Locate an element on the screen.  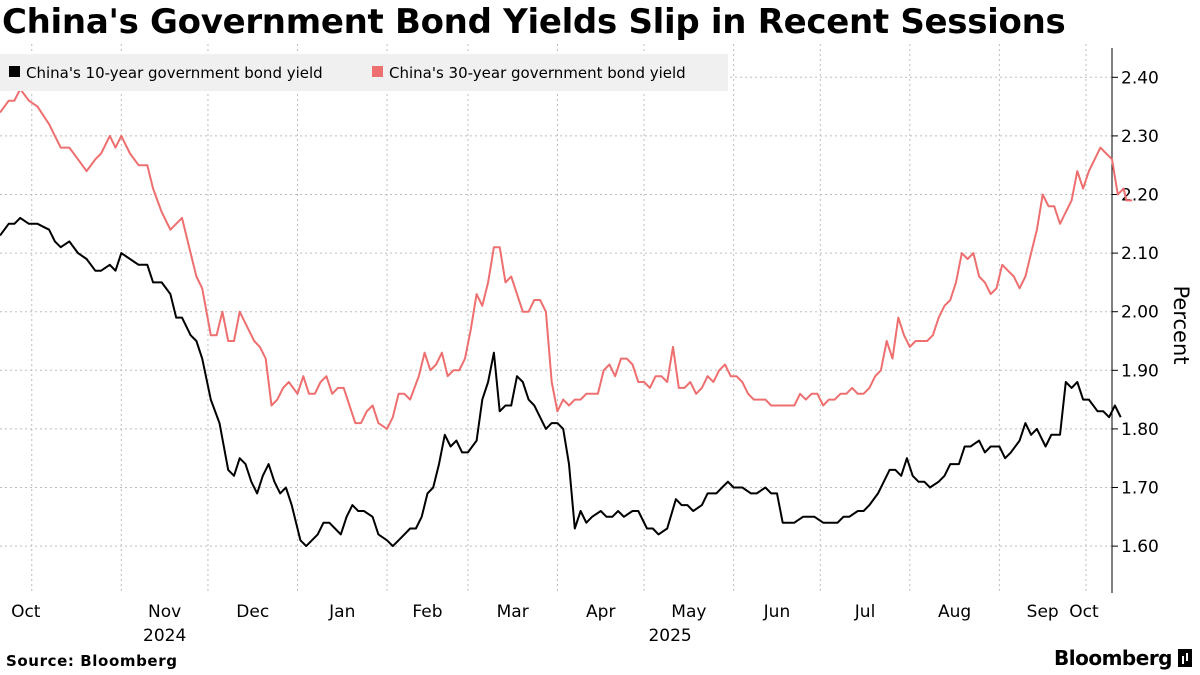
brand-name: Bloomberg is located at coordinates (1113, 658).